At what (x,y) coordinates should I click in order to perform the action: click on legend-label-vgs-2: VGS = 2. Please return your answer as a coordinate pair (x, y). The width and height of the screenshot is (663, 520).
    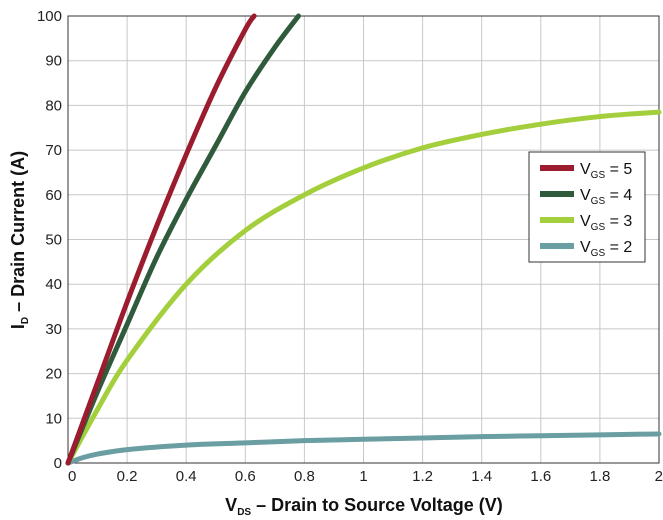
    Looking at the image, I should click on (606, 249).